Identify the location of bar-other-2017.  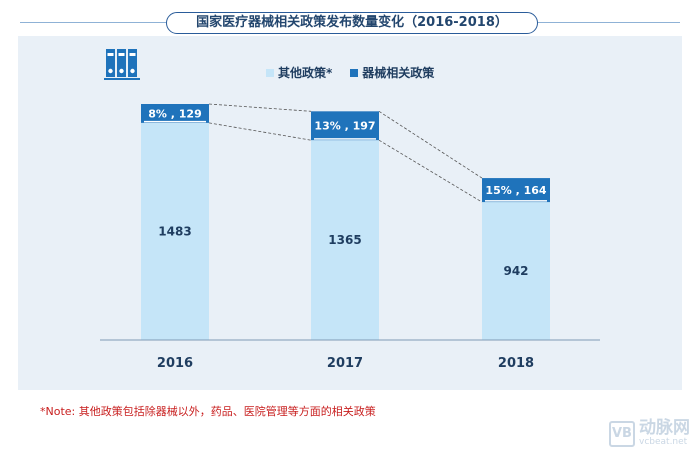
(345, 240).